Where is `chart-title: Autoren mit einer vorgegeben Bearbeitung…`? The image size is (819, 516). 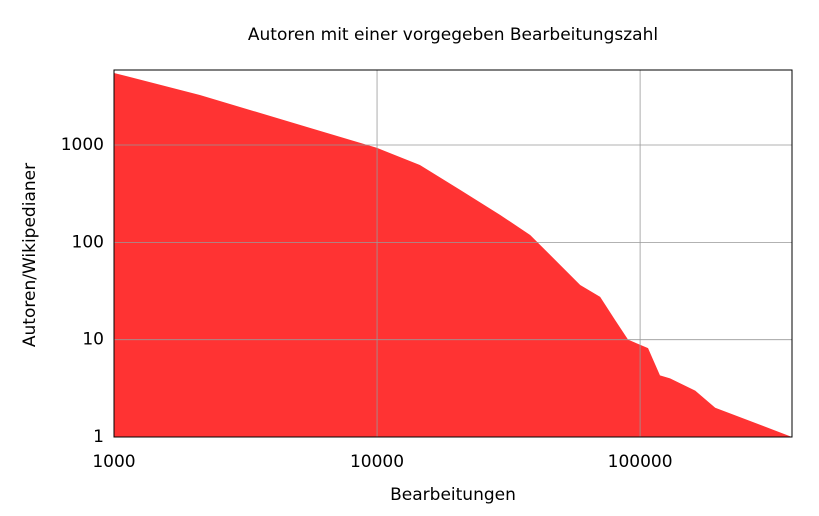
chart-title: Autoren mit einer vorgegeben Bearbeitung… is located at coordinates (453, 35).